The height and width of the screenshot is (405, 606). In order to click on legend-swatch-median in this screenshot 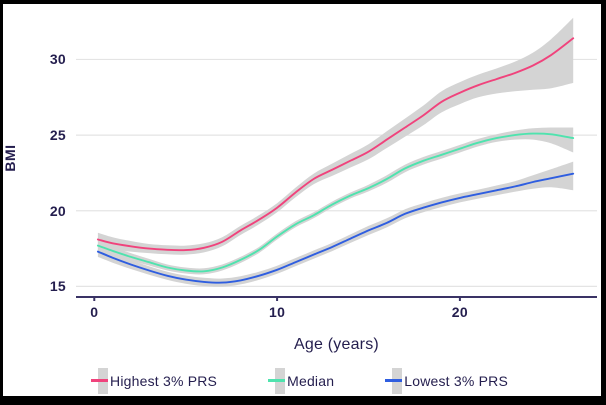, I will do `click(277, 381)`.